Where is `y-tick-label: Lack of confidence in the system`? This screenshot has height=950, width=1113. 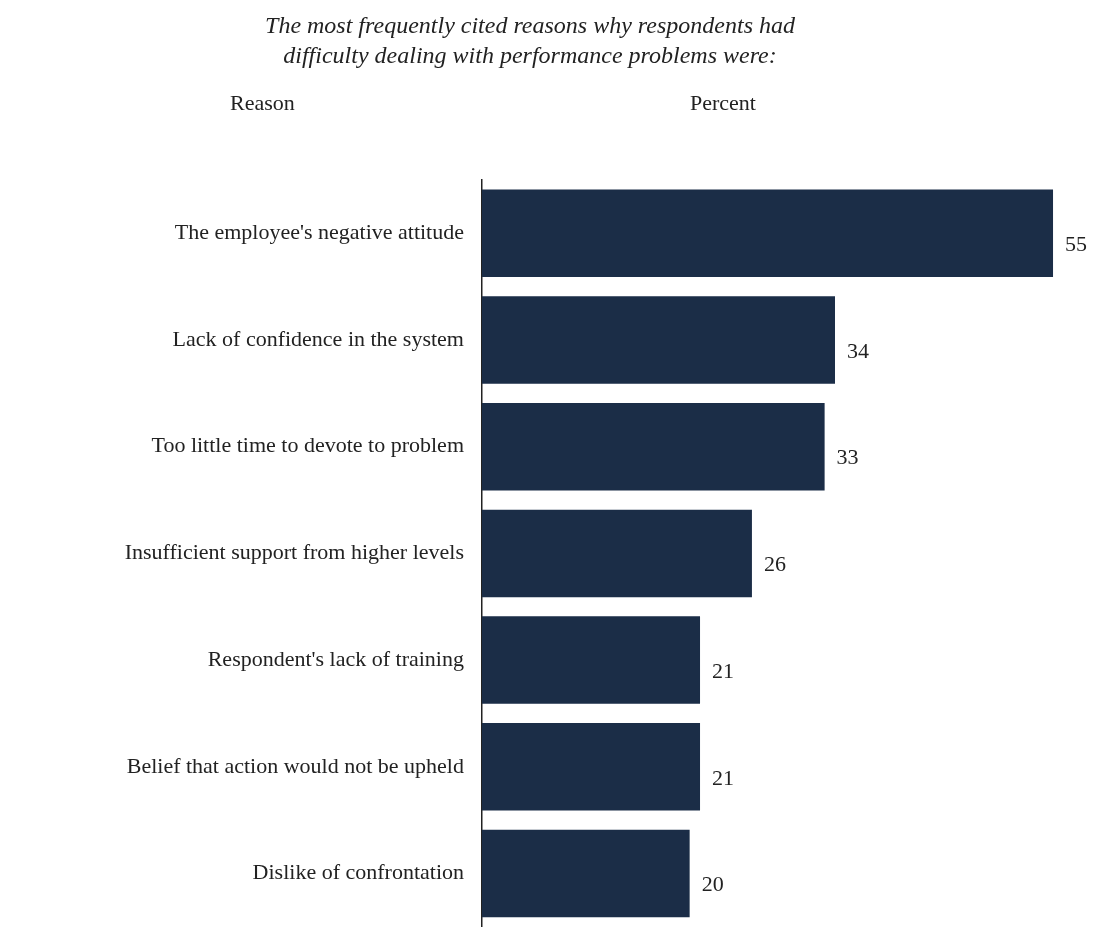 y-tick-label: Lack of confidence in the system is located at coordinates (318, 338).